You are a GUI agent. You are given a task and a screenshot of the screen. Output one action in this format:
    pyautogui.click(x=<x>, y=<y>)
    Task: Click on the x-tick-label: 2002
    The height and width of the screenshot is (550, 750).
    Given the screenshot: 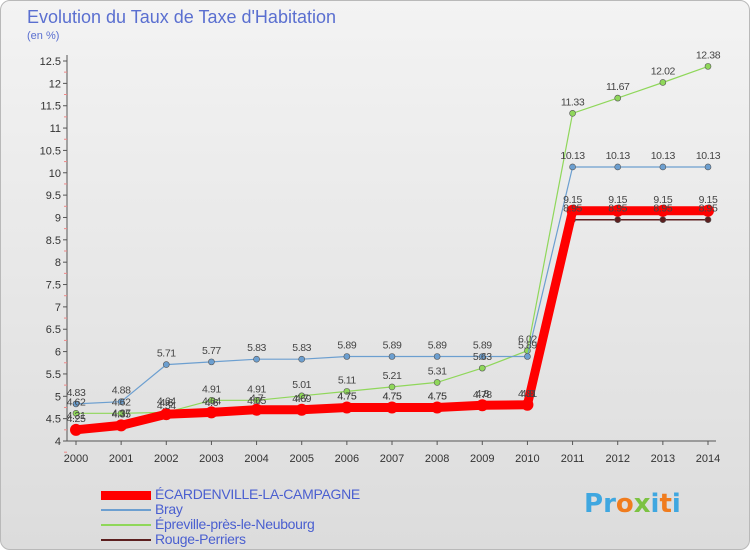 What is the action you would take?
    pyautogui.click(x=166, y=459)
    